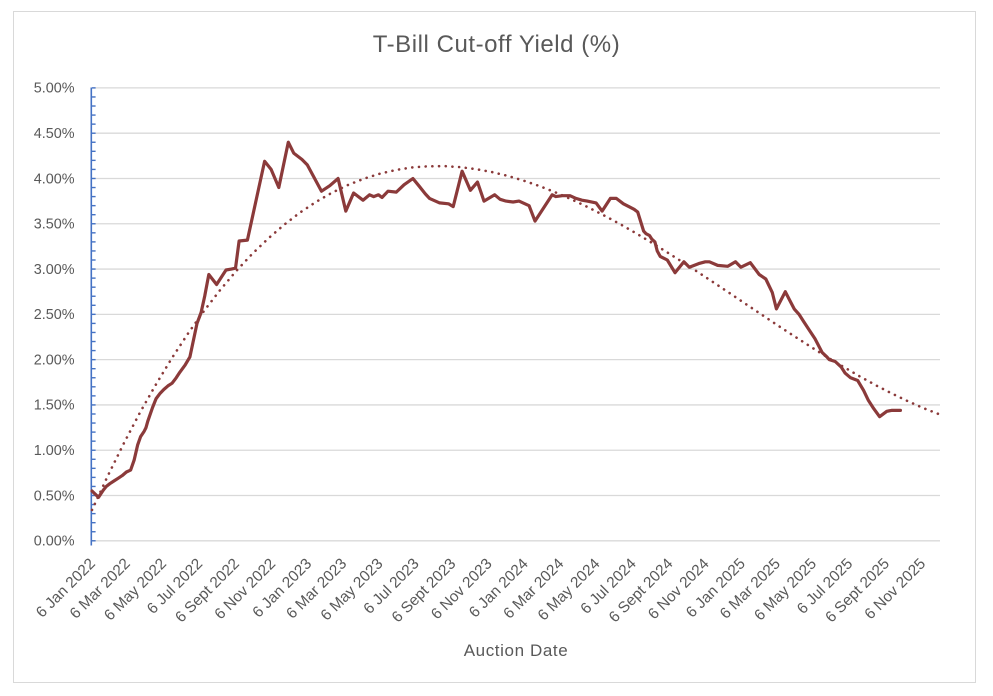  Describe the element at coordinates (54, 360) in the screenshot. I see `y-axis-label: 2.00%` at that location.